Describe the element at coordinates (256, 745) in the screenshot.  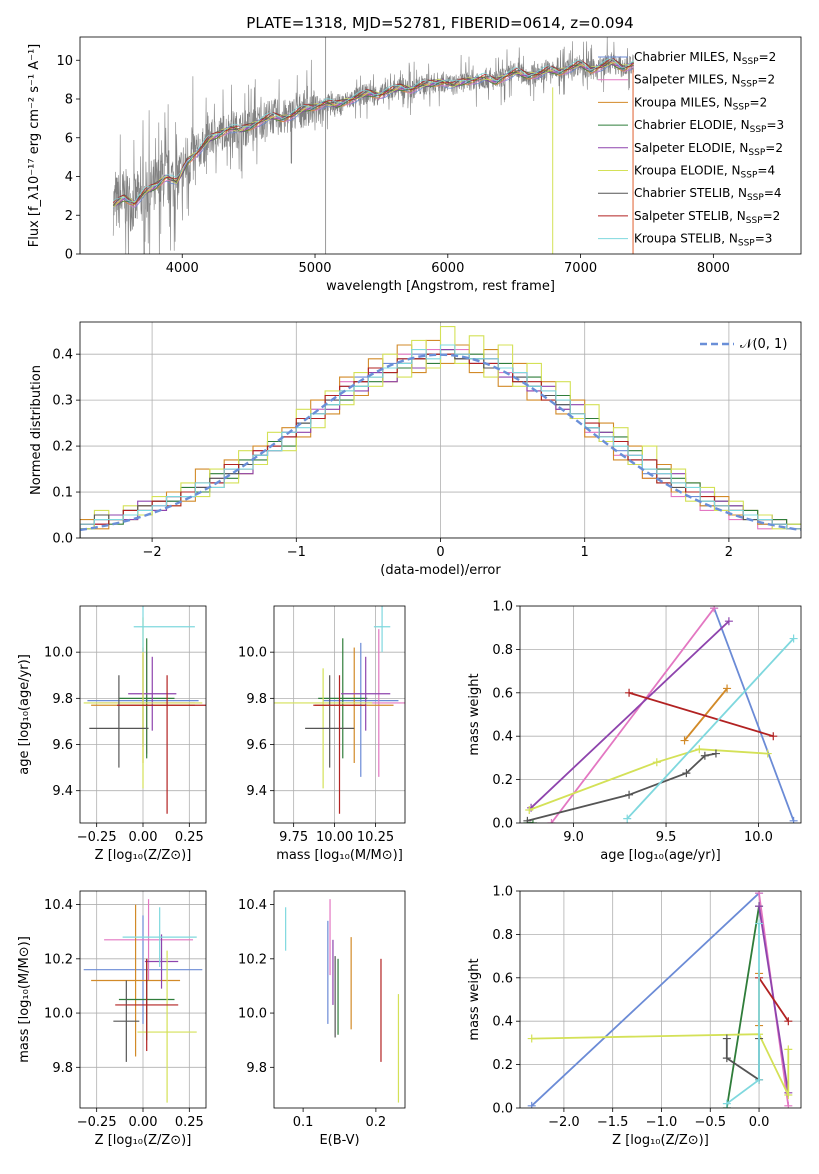
I see `y-tick-label: 9.6` at that location.